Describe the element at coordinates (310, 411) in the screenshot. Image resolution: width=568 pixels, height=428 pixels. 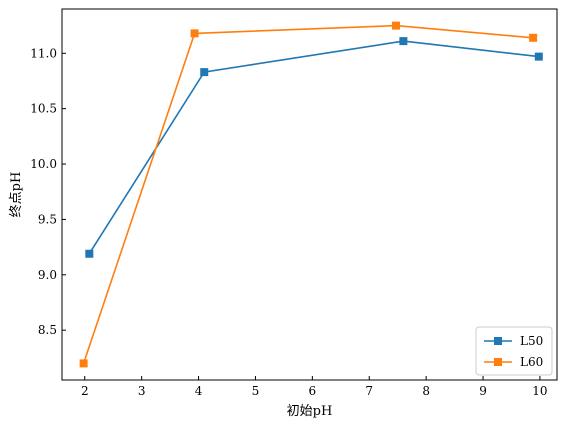
I see `x-axis-label: 初始pH` at that location.